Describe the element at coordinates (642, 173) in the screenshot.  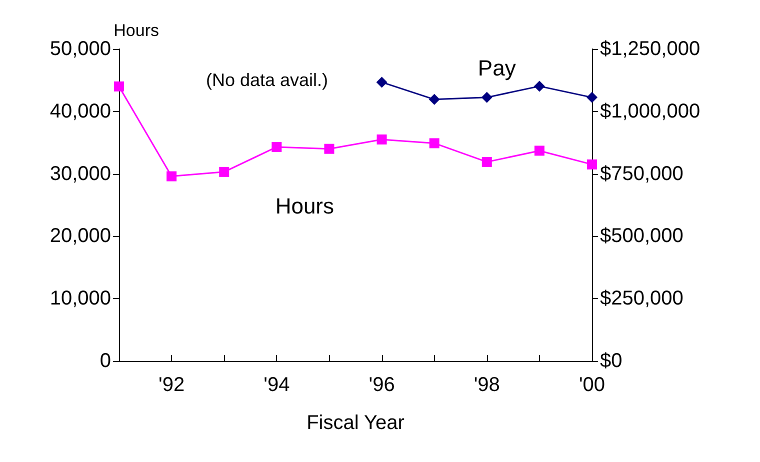
I see `y2-tick-label: $750,000` at that location.